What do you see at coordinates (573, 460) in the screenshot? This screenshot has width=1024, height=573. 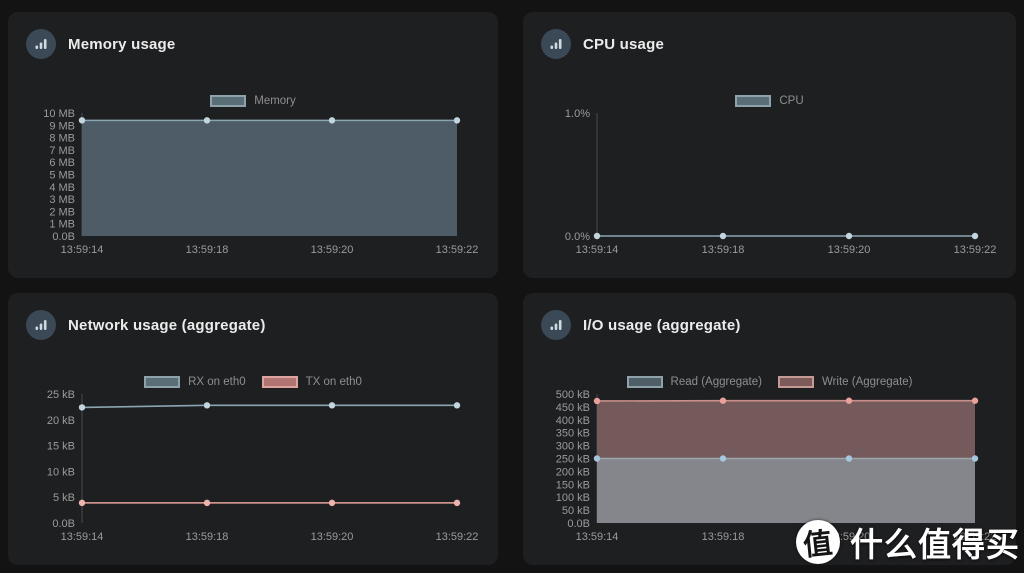 I see `svg-text: 250 kB` at bounding box center [573, 460].